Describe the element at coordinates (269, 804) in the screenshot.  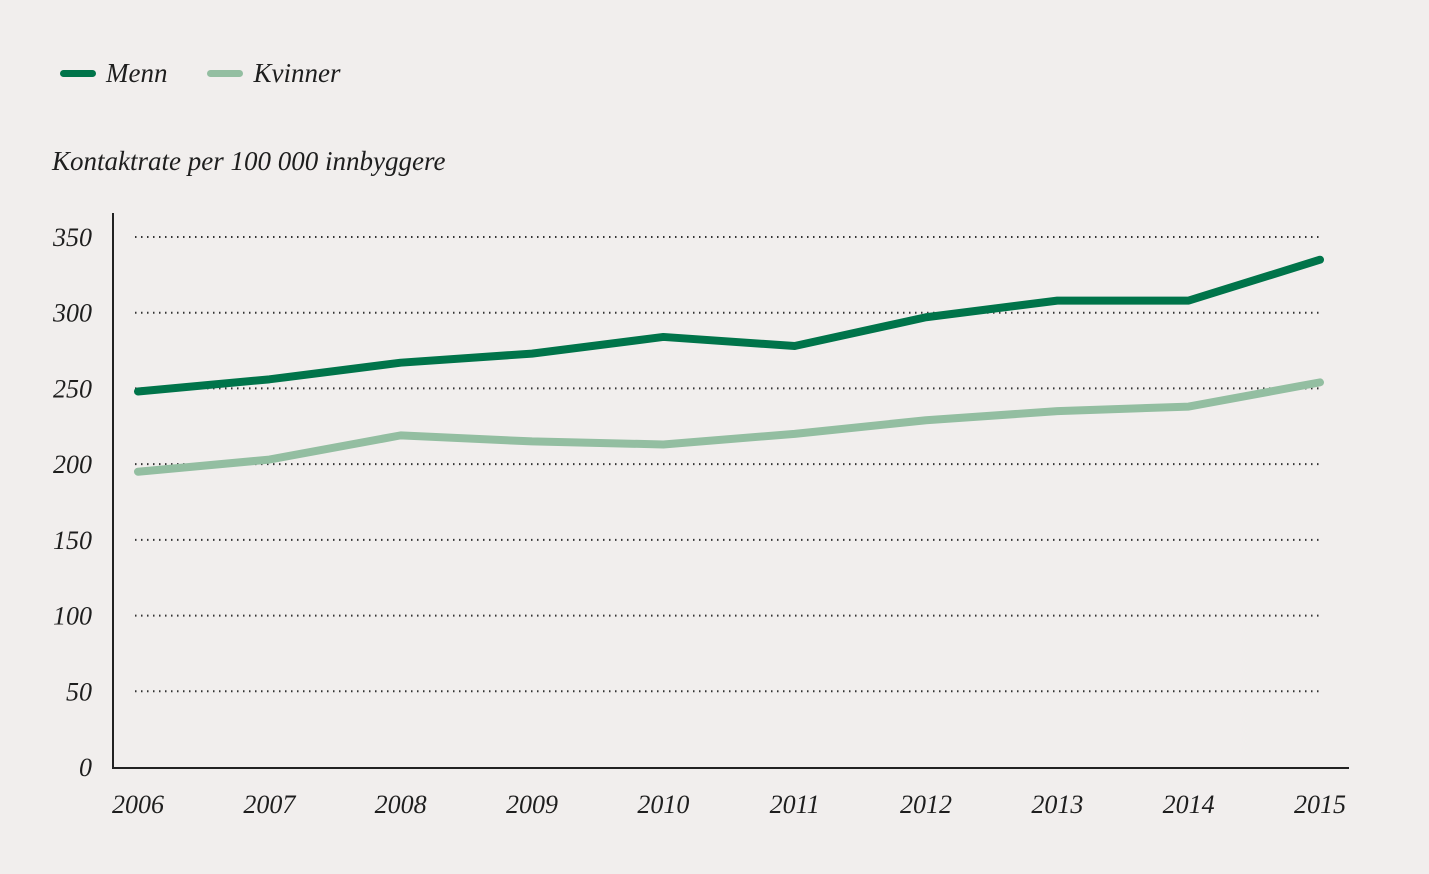
I see `x-tick-label: 2007` at that location.